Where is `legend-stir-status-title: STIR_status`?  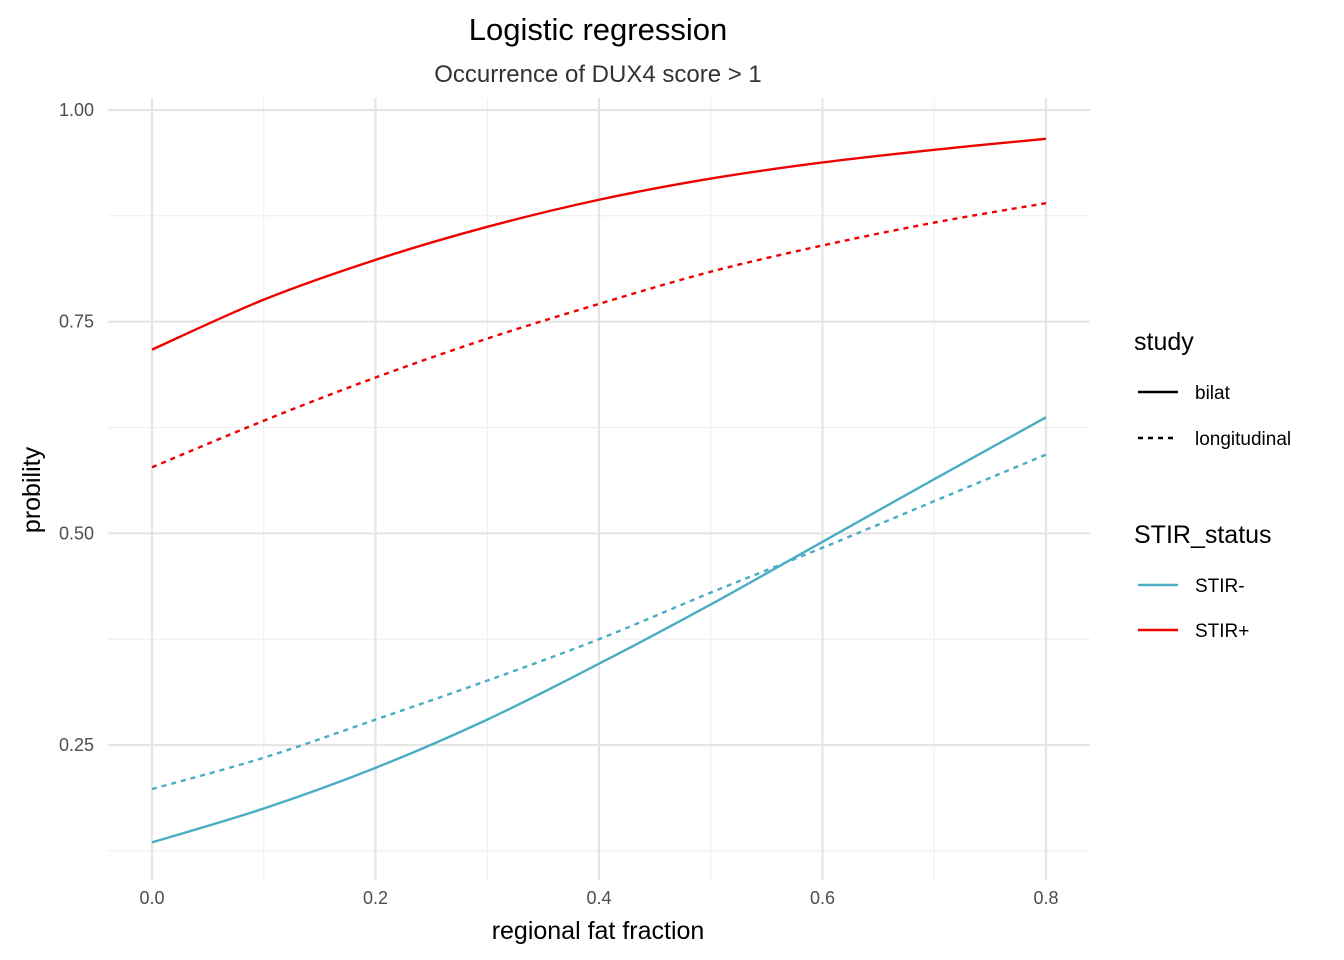 legend-stir-status-title: STIR_status is located at coordinates (1203, 535).